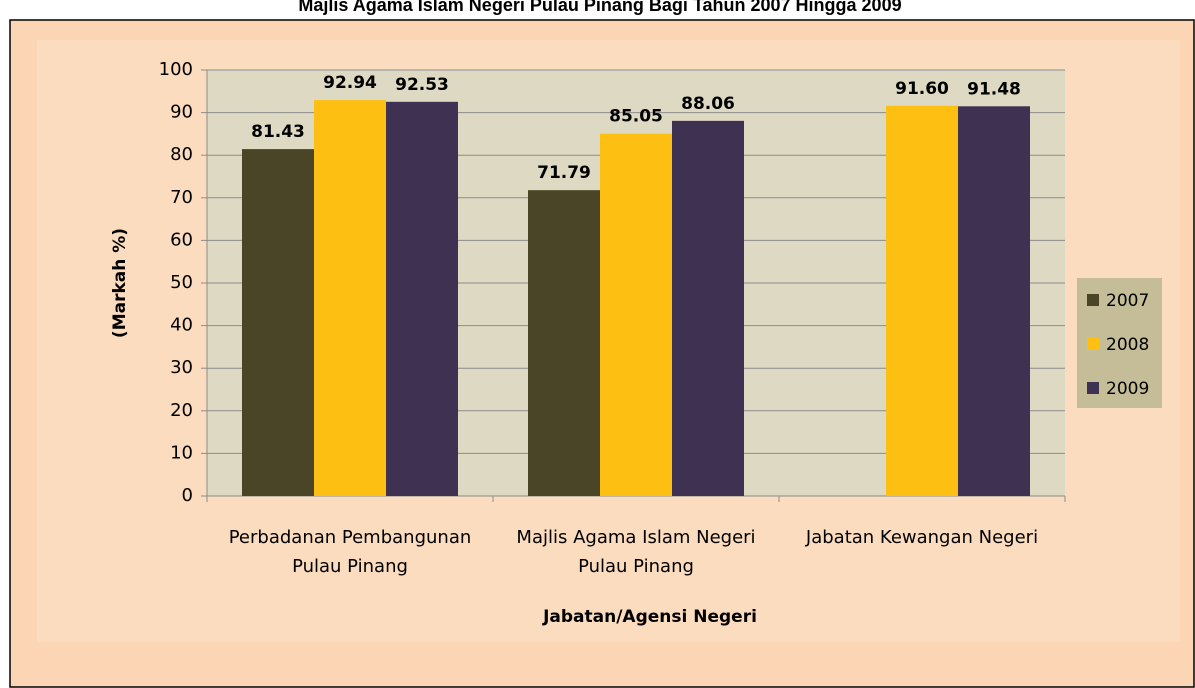  I want to click on x-tick-label: Majlis Agama Islam Negeri Pulau Pinang, so click(636, 552).